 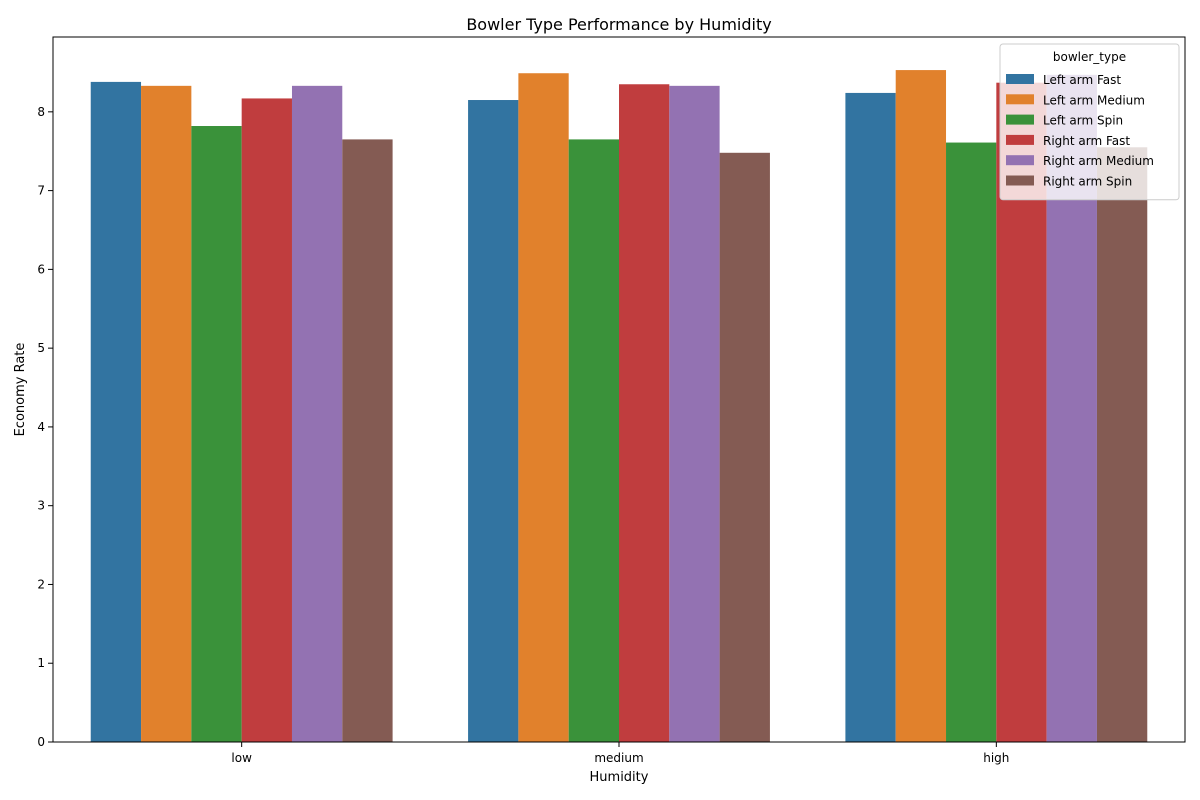 I want to click on x-axis: low medium high, so click(x=620, y=753).